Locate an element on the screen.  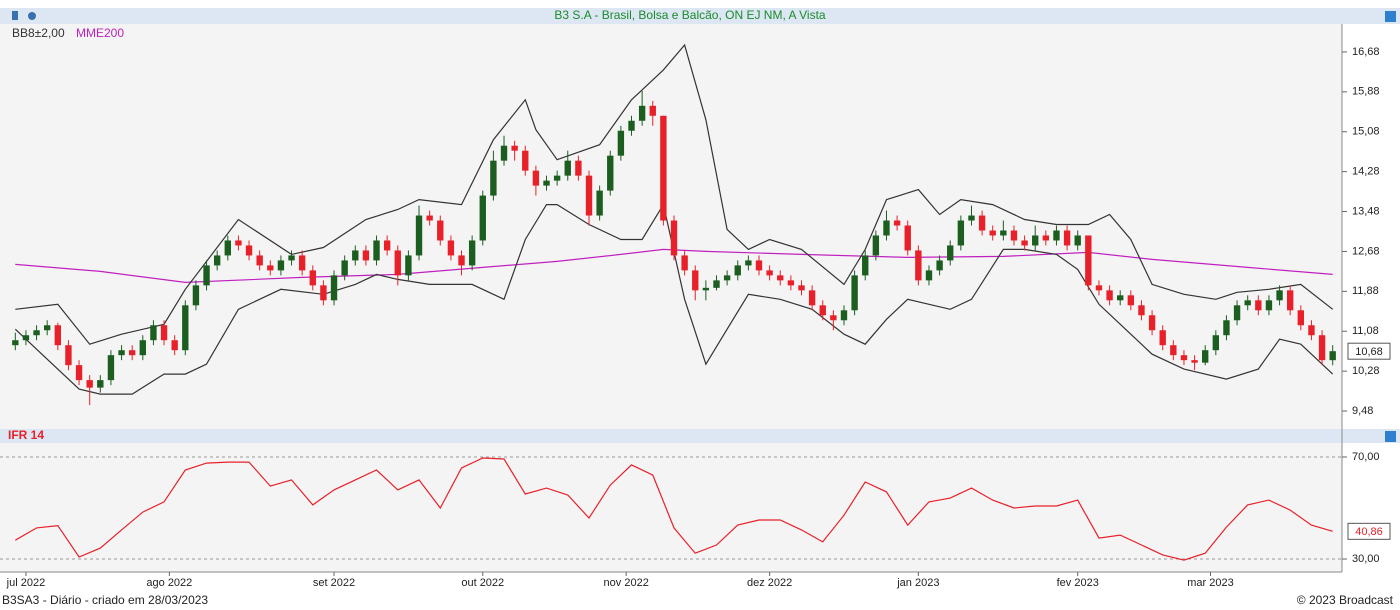
title-bar is located at coordinates (700, 16).